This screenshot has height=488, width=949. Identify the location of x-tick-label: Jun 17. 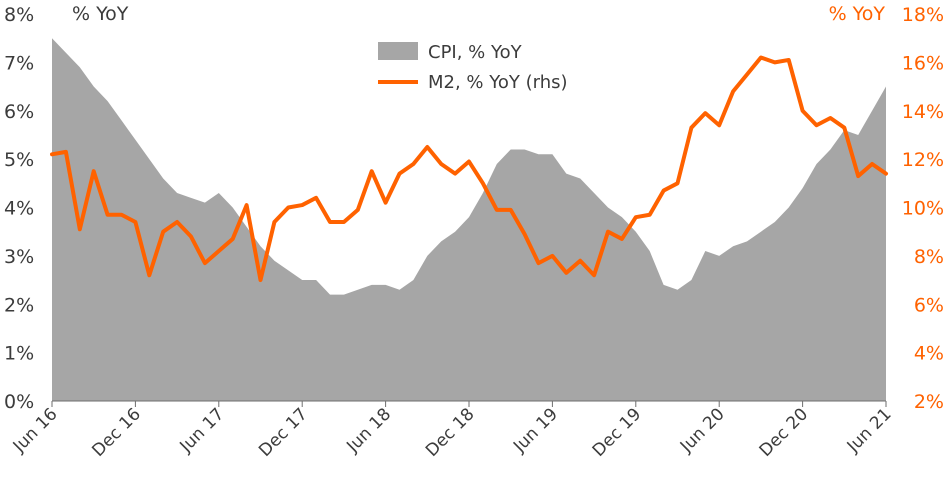
(202, 430).